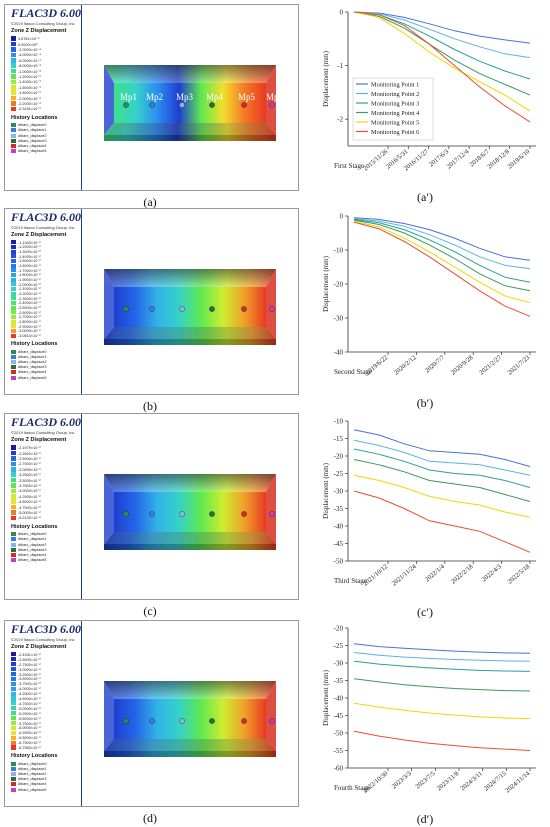 The image size is (550, 827). What do you see at coordinates (29, 247) in the screenshot?
I see `legend-value: -1.2000×10⁻²` at bounding box center [29, 247].